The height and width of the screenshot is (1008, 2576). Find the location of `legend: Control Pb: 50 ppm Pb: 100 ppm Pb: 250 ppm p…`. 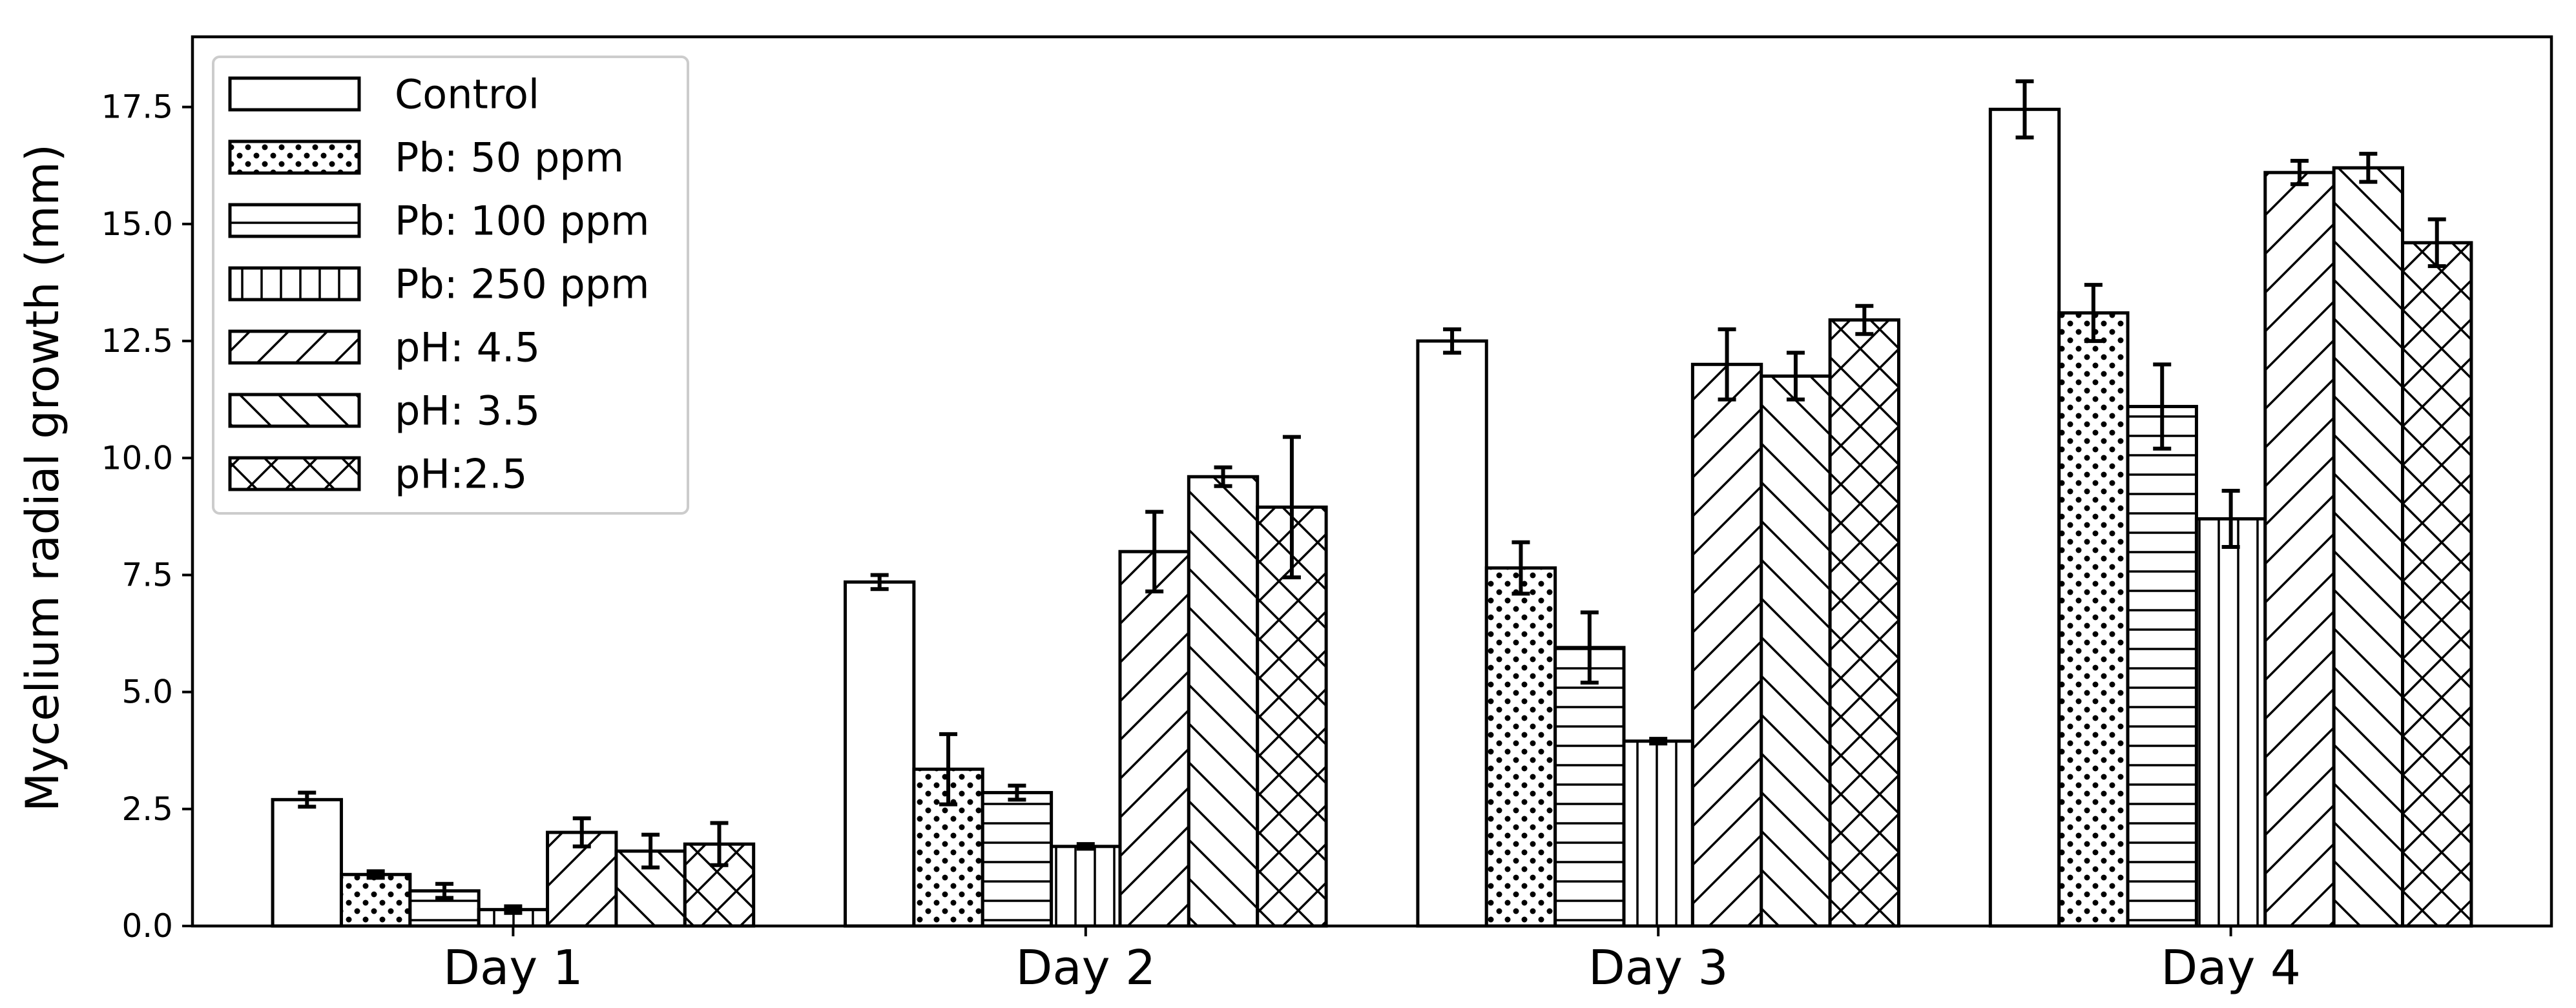

legend: Control Pb: 50 ppm Pb: 100 ppm Pb: 250 ppm p… is located at coordinates (450, 285).